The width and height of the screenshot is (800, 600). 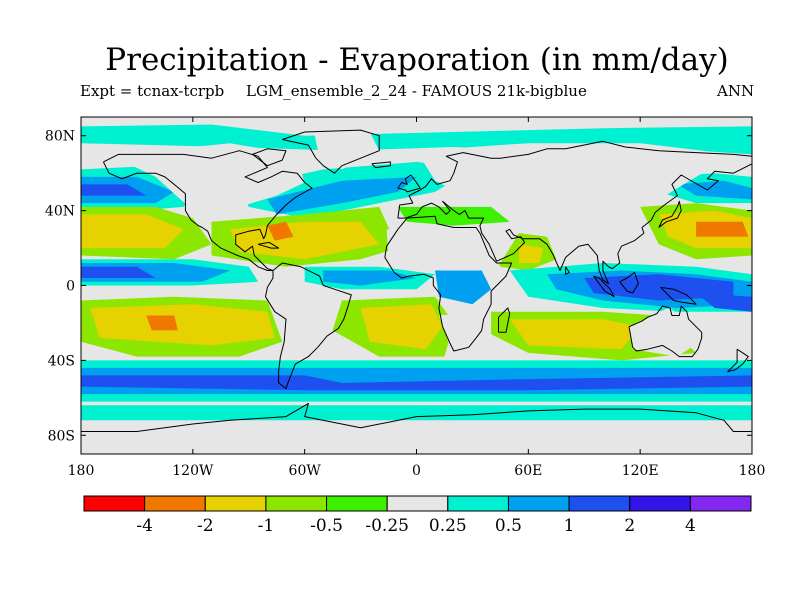 What do you see at coordinates (401, 327) in the screenshot?
I see `field-south-atlantic-subtropical-dry-core` at bounding box center [401, 327].